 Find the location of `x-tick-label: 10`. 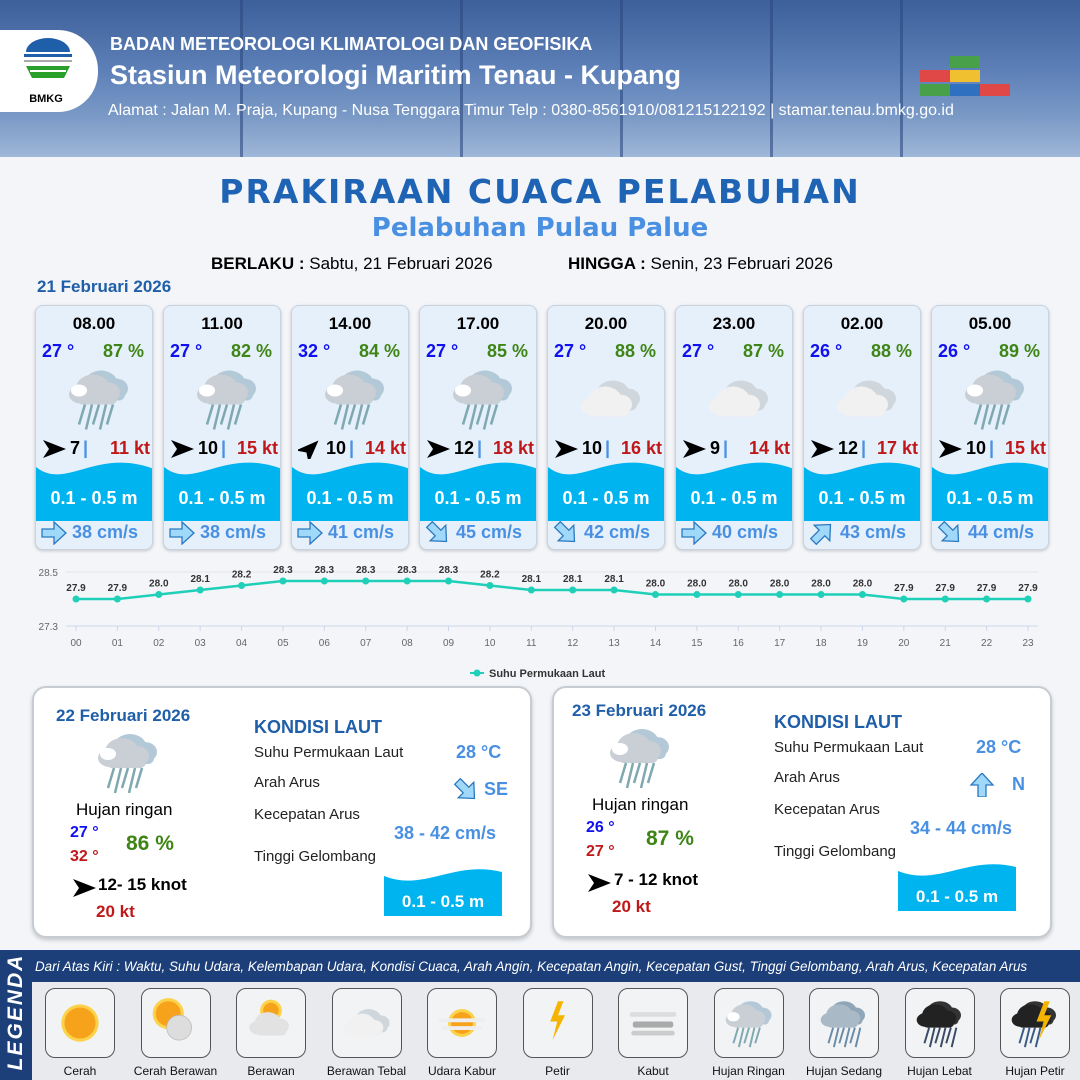

x-tick-label: 10 is located at coordinates (490, 643).